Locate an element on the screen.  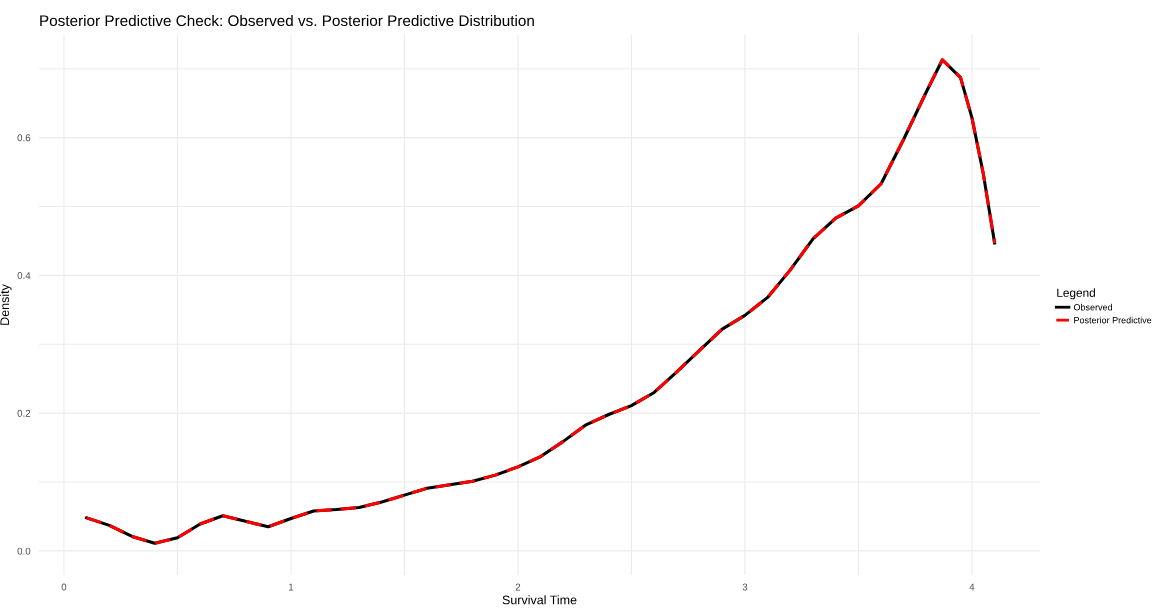
y-tick-label: 0.2 is located at coordinates (24, 413).